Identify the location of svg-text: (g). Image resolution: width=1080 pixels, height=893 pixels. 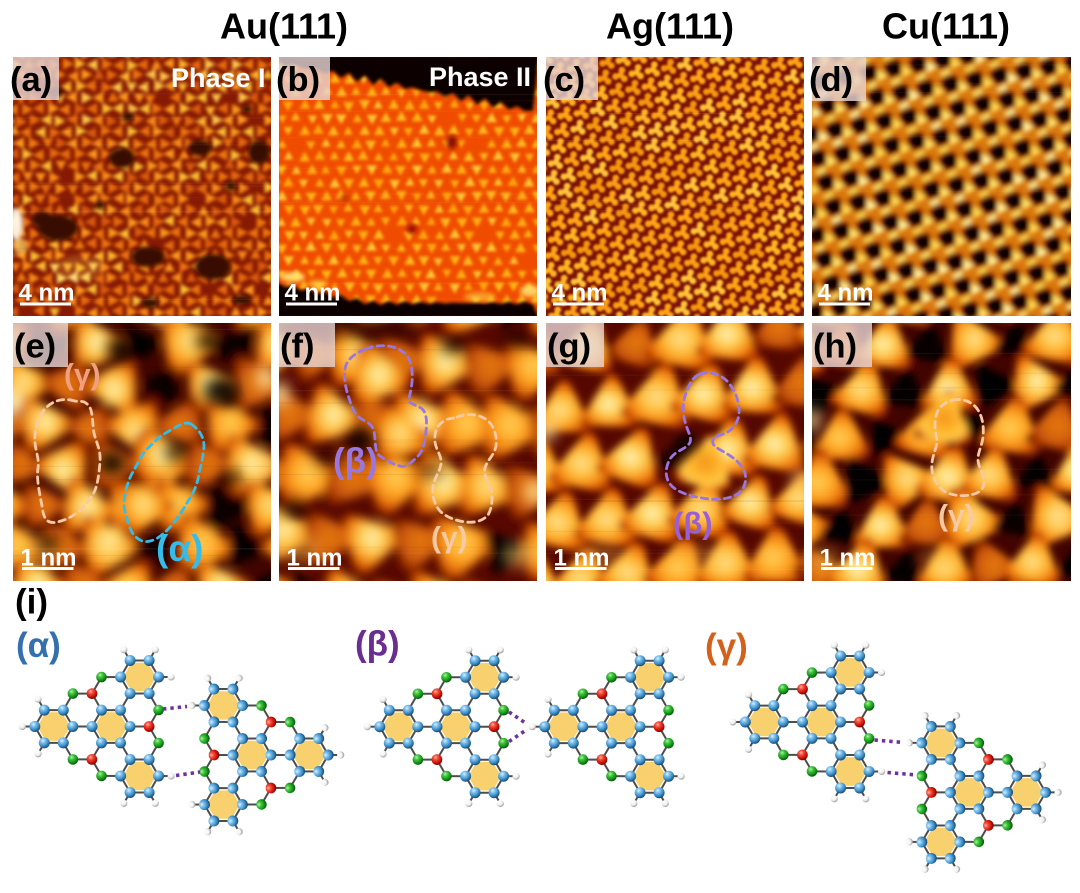
(569, 347).